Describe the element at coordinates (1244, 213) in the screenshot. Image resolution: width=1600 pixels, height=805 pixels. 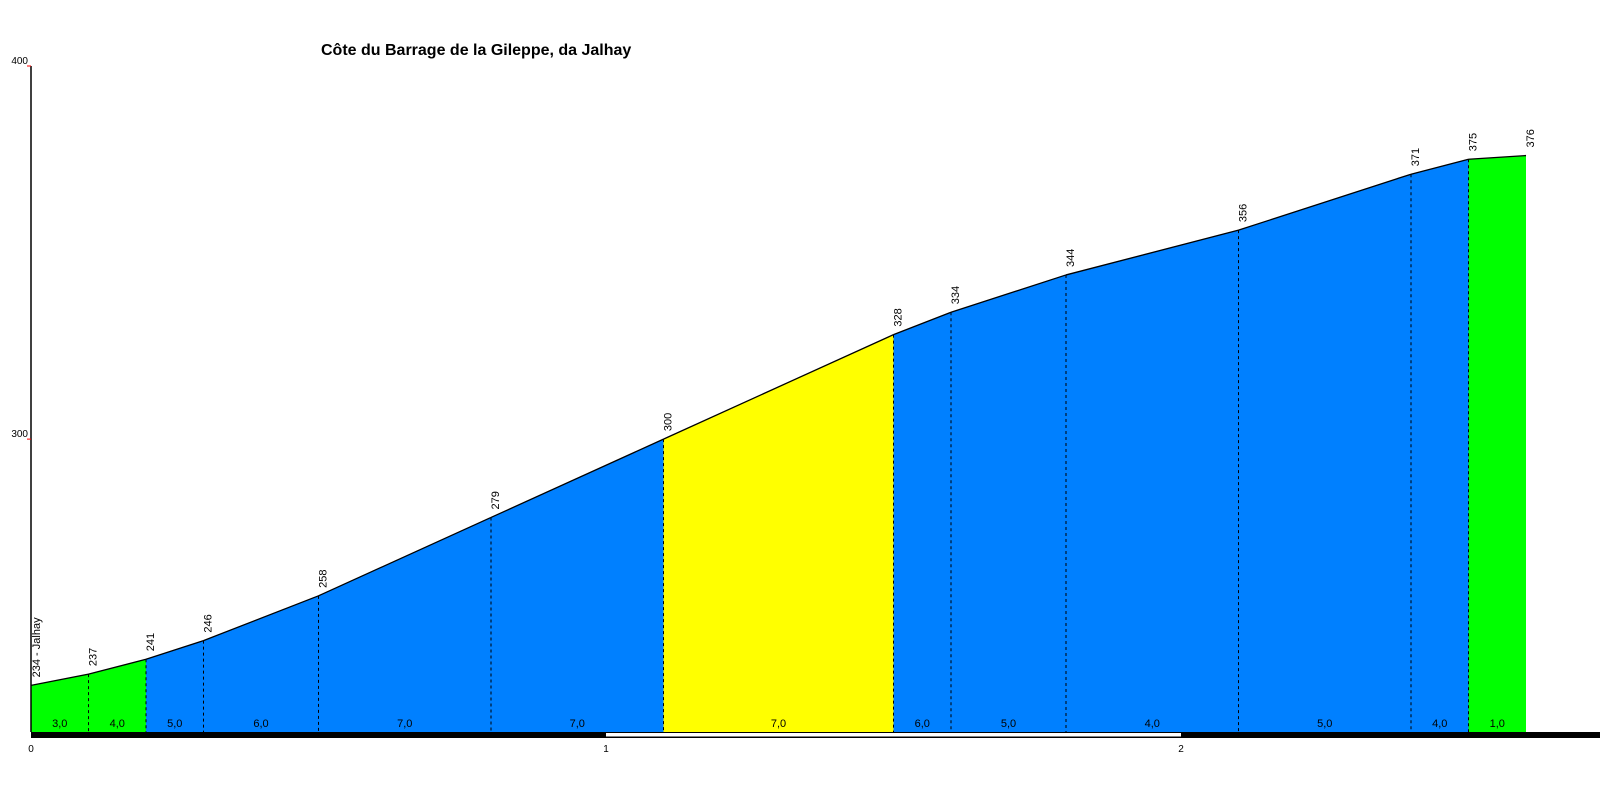
I see `elevation-label: 356` at that location.